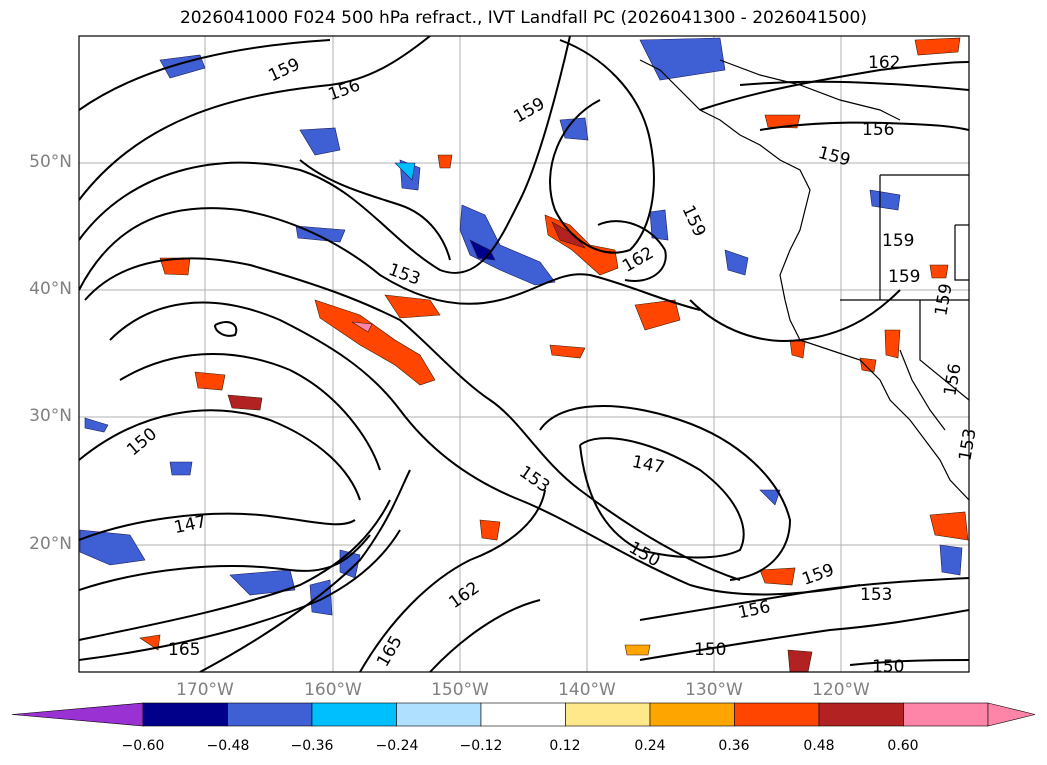 This screenshot has height=765, width=1047. Describe the element at coordinates (587, 690) in the screenshot. I see `lon-label-140w: 140°W` at that location.